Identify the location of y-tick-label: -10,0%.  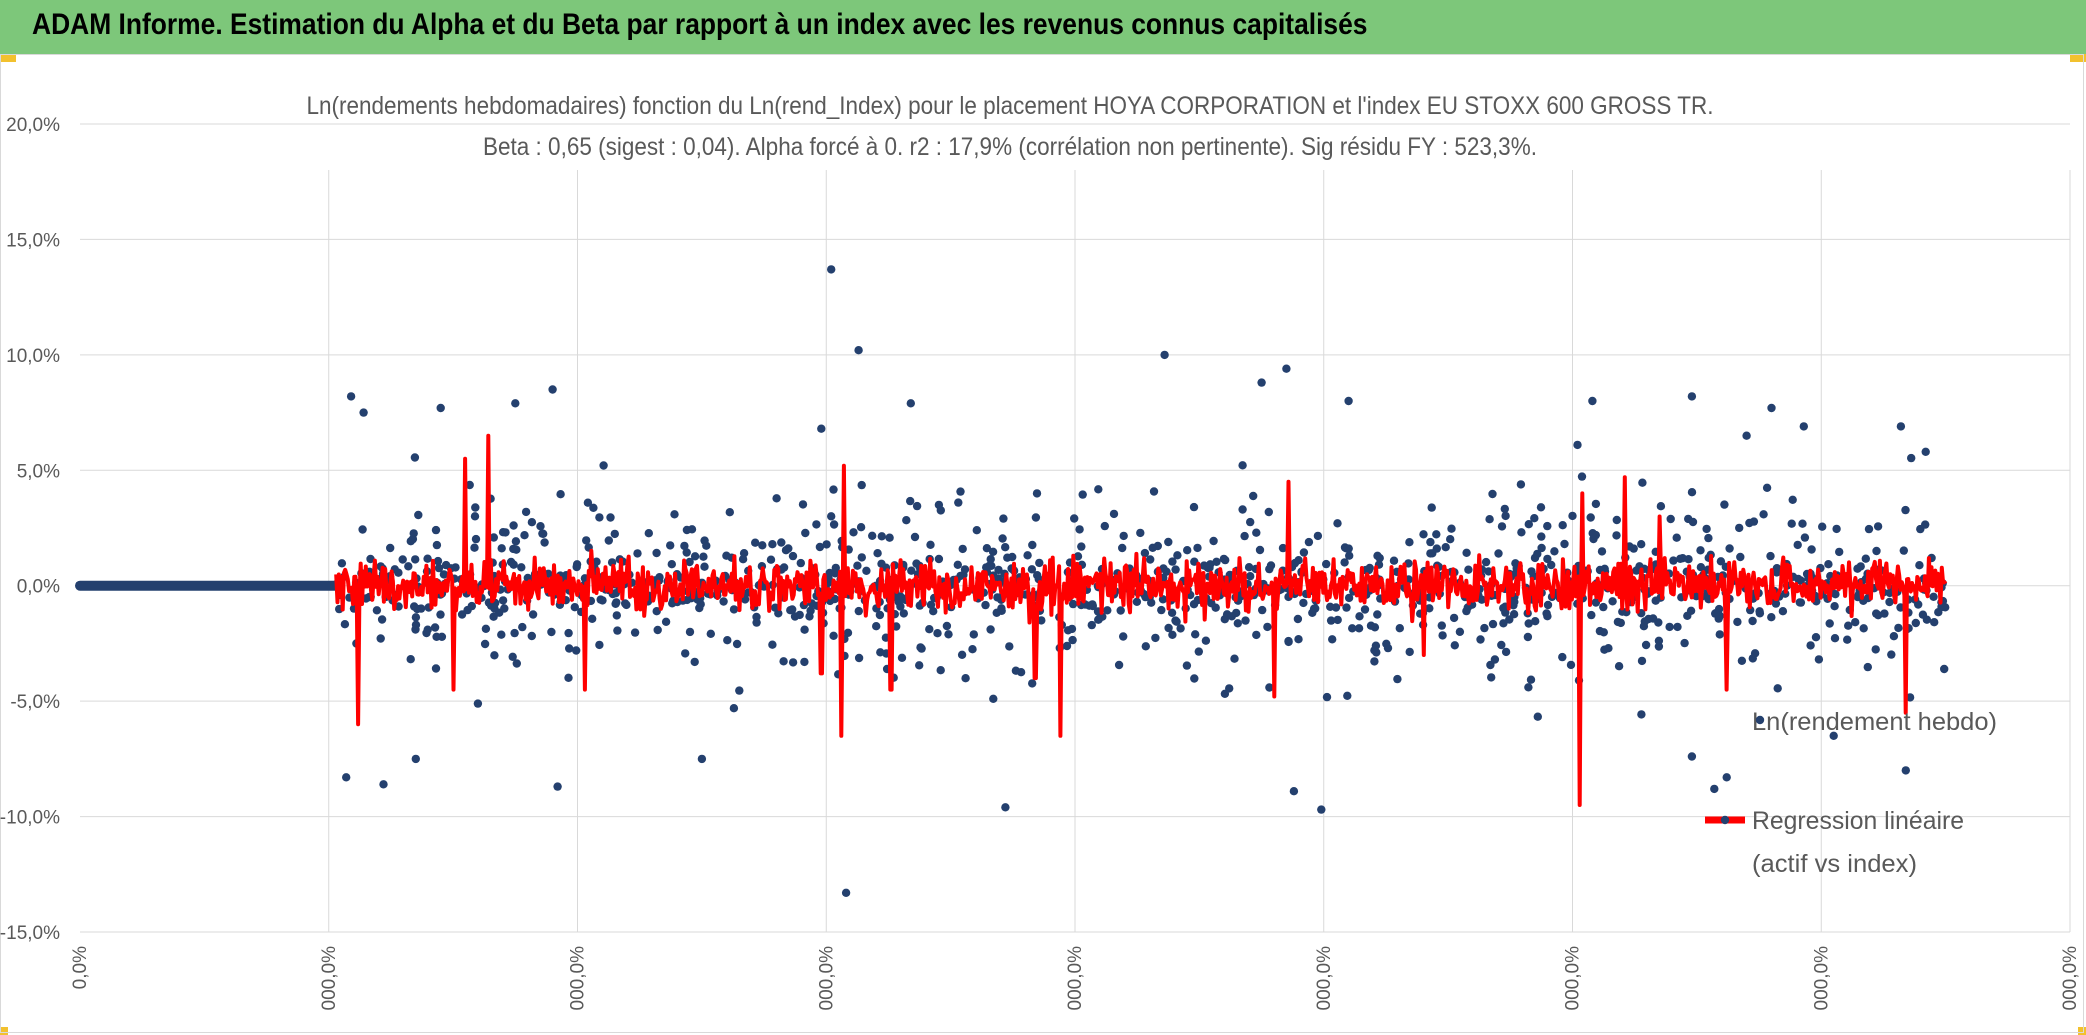
(30, 818).